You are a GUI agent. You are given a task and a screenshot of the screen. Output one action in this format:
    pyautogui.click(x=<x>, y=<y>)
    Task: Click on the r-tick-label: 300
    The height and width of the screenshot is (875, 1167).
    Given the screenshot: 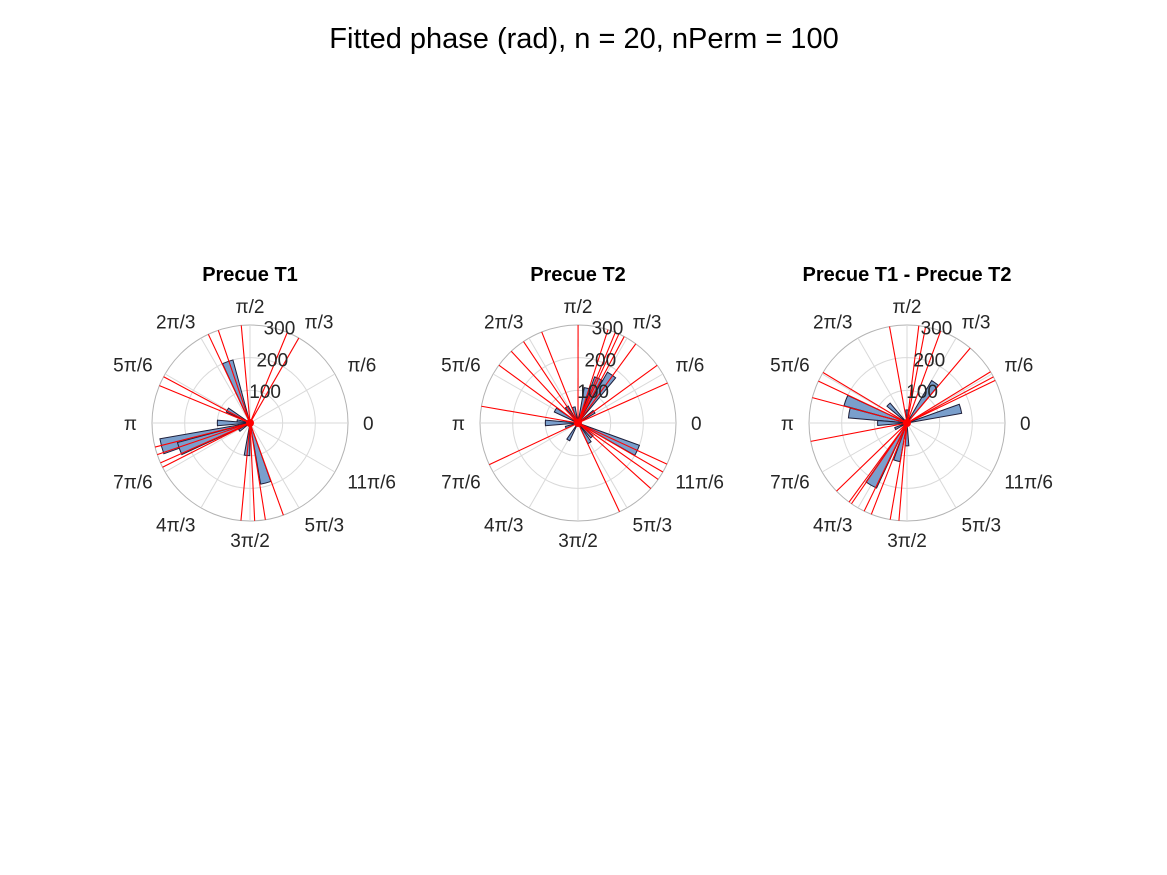 What is the action you would take?
    pyautogui.click(x=937, y=328)
    